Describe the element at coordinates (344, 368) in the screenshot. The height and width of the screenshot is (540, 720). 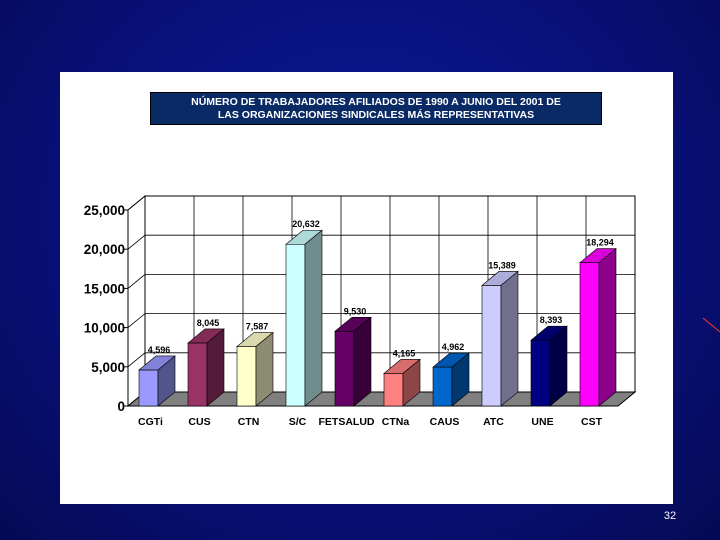
I see `bar-fetsalud` at that location.